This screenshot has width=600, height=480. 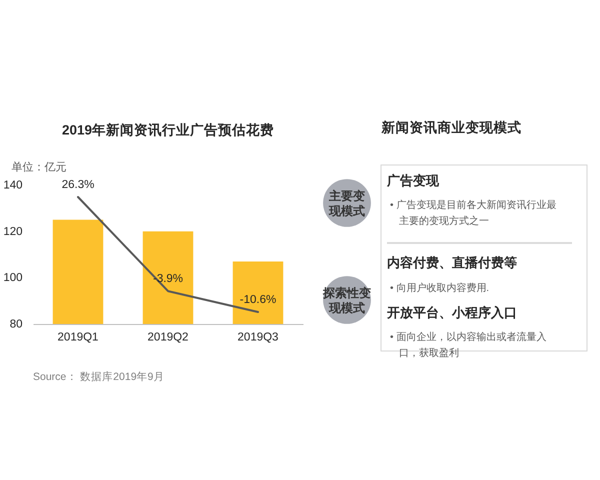 What do you see at coordinates (12, 186) in the screenshot?
I see `y-tick-label: 140` at bounding box center [12, 186].